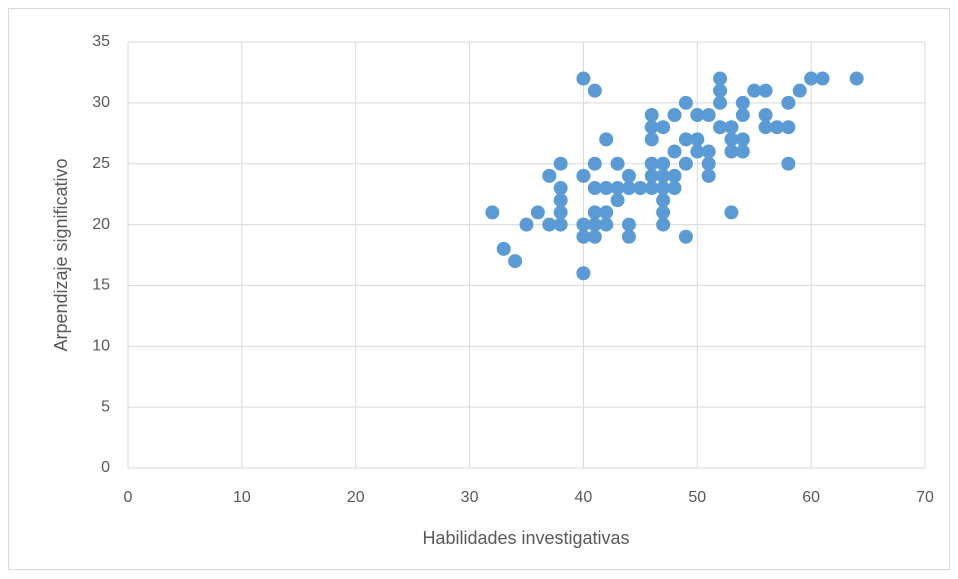 The image size is (958, 579). What do you see at coordinates (101, 346) in the screenshot?
I see `y-tick-label: 10` at bounding box center [101, 346].